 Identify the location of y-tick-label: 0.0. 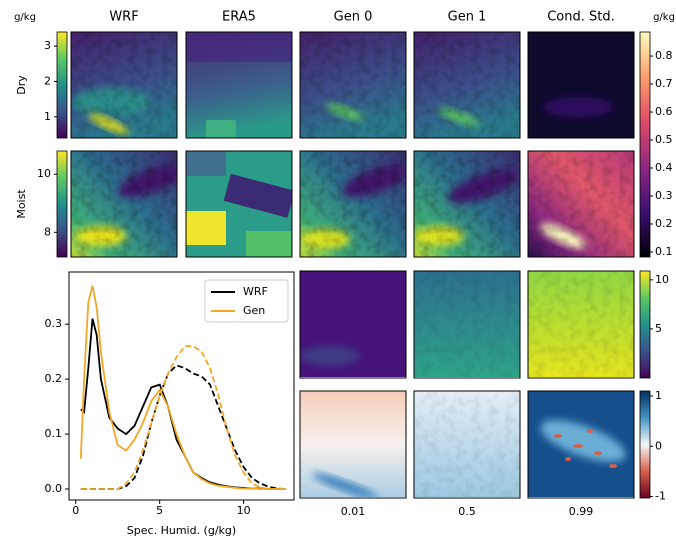
(54, 488).